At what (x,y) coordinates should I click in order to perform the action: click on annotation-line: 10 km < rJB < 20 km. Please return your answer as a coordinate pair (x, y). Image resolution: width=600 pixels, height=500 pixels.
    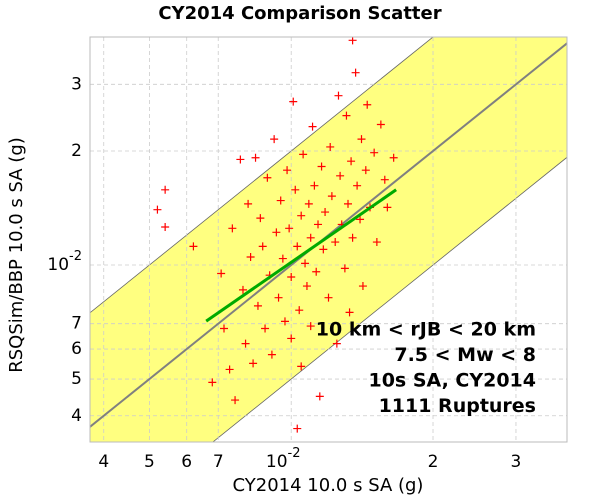
    Looking at the image, I should click on (426, 330).